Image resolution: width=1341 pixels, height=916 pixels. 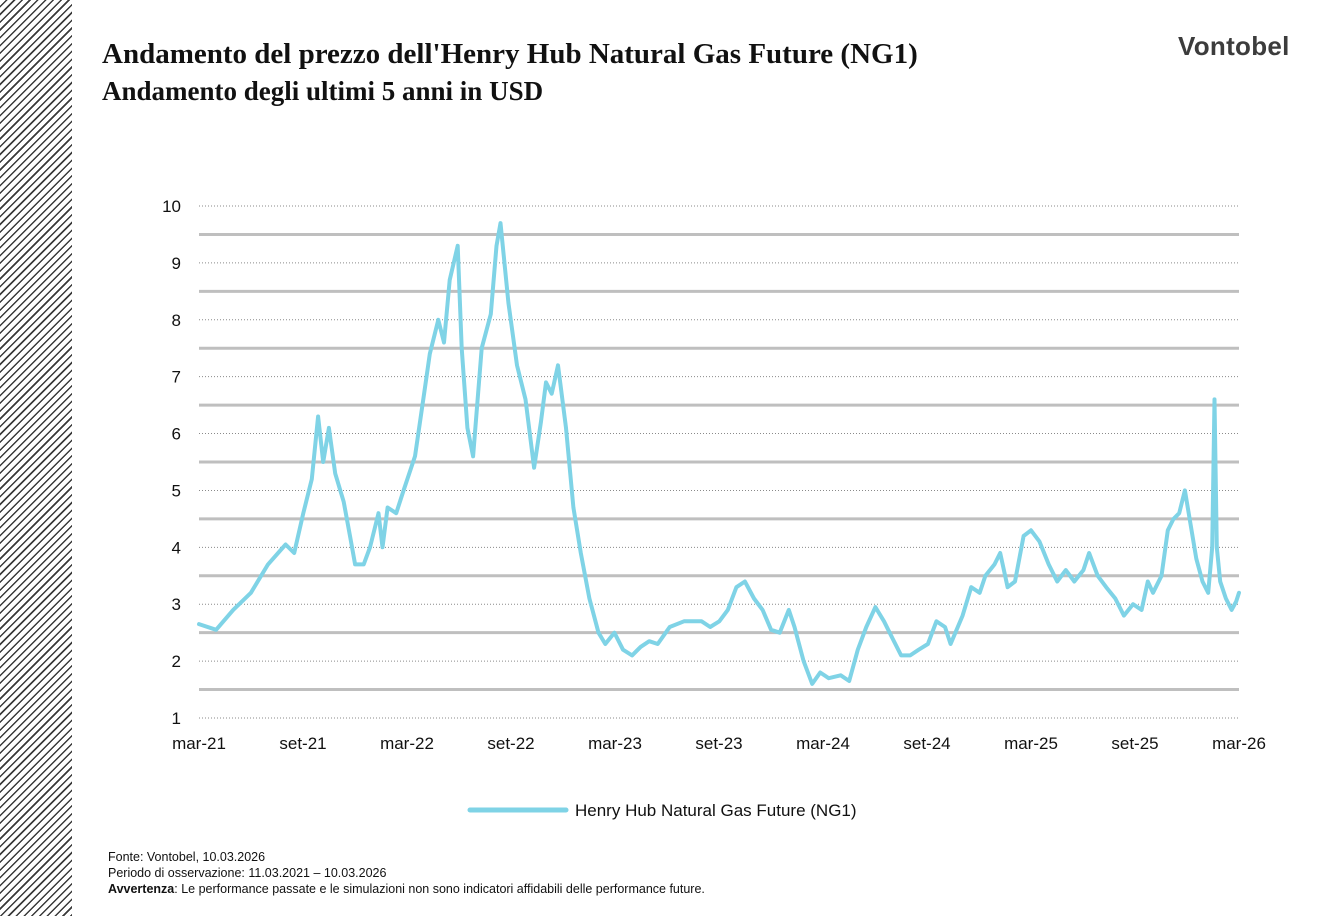 I want to click on x-tick-label: mar-26, so click(x=1239, y=743).